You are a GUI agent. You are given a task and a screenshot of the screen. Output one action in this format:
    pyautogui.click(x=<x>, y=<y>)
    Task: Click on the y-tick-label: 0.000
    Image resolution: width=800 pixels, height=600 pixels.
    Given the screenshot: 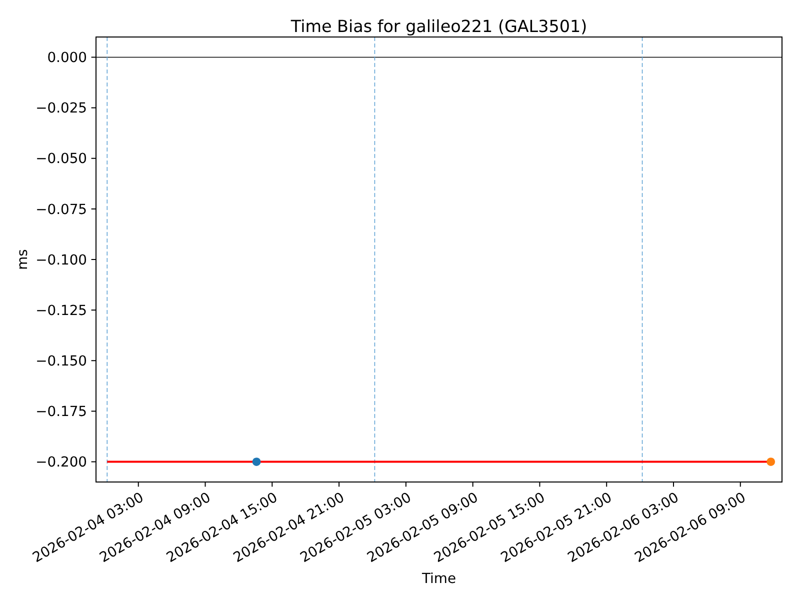 What is the action you would take?
    pyautogui.click(x=67, y=58)
    